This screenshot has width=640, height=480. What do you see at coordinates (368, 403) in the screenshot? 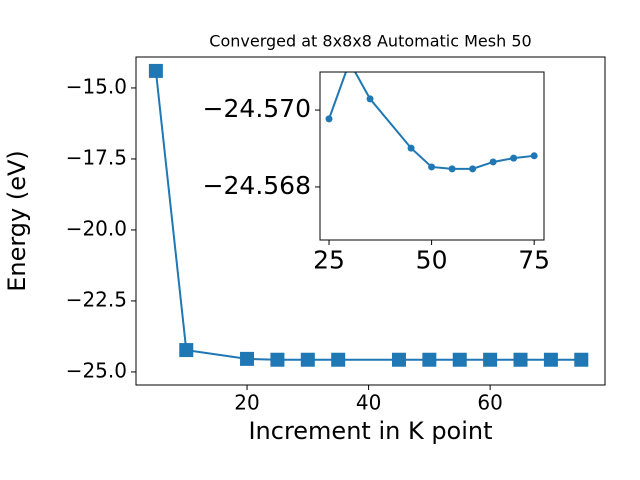
I see `x-tick-label: 40` at bounding box center [368, 403].